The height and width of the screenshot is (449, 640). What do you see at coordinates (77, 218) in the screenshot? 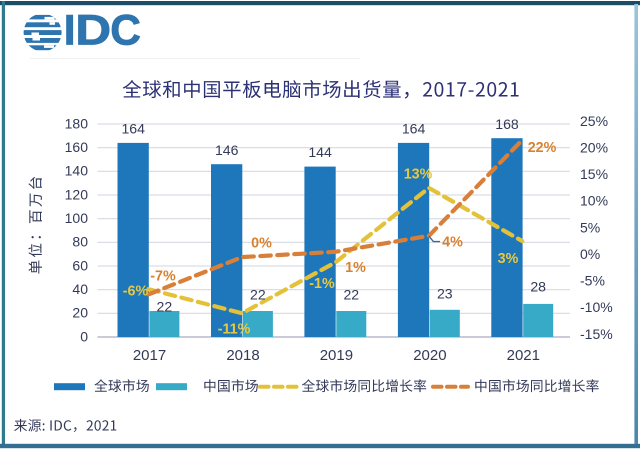
I see `svg-text: 100` at bounding box center [77, 218].